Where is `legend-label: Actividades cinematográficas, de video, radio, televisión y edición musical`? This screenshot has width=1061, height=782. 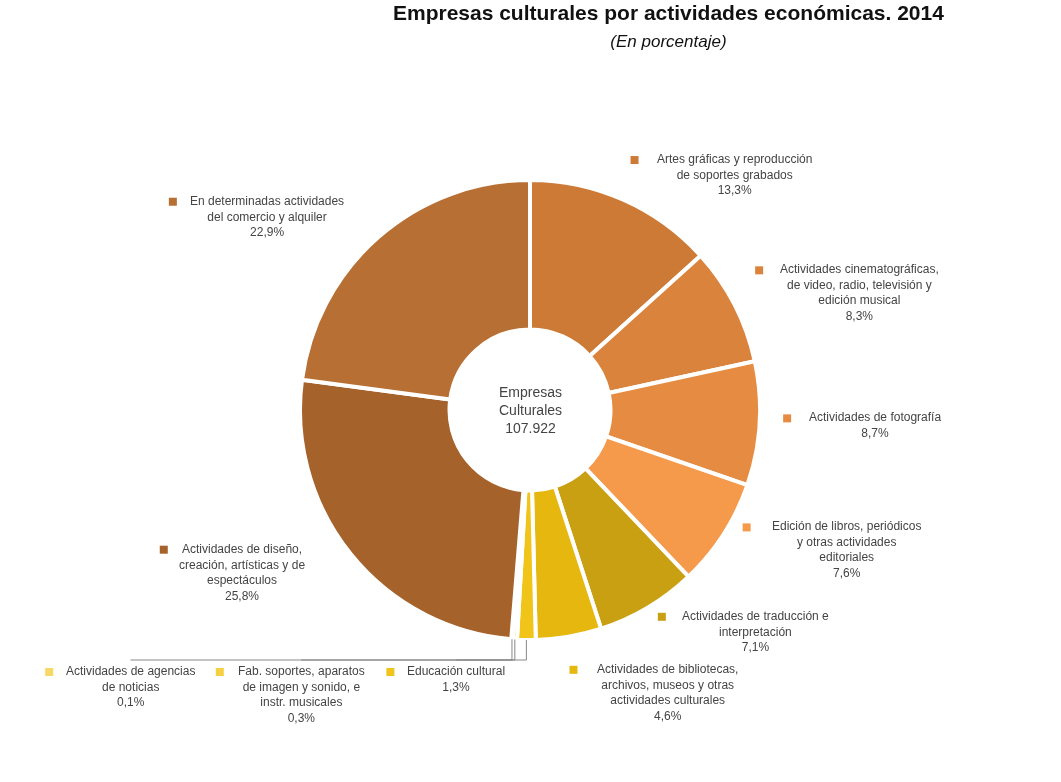
legend-label: Actividades cinematográficas, de video, radio, televisión y edición musical is located at coordinates (859, 285).